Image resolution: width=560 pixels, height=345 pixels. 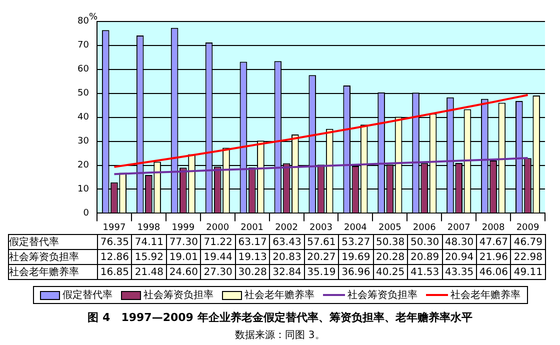 What do you see at coordinates (84, 93) in the screenshot?
I see `y-tick-label: 50` at bounding box center [84, 93].